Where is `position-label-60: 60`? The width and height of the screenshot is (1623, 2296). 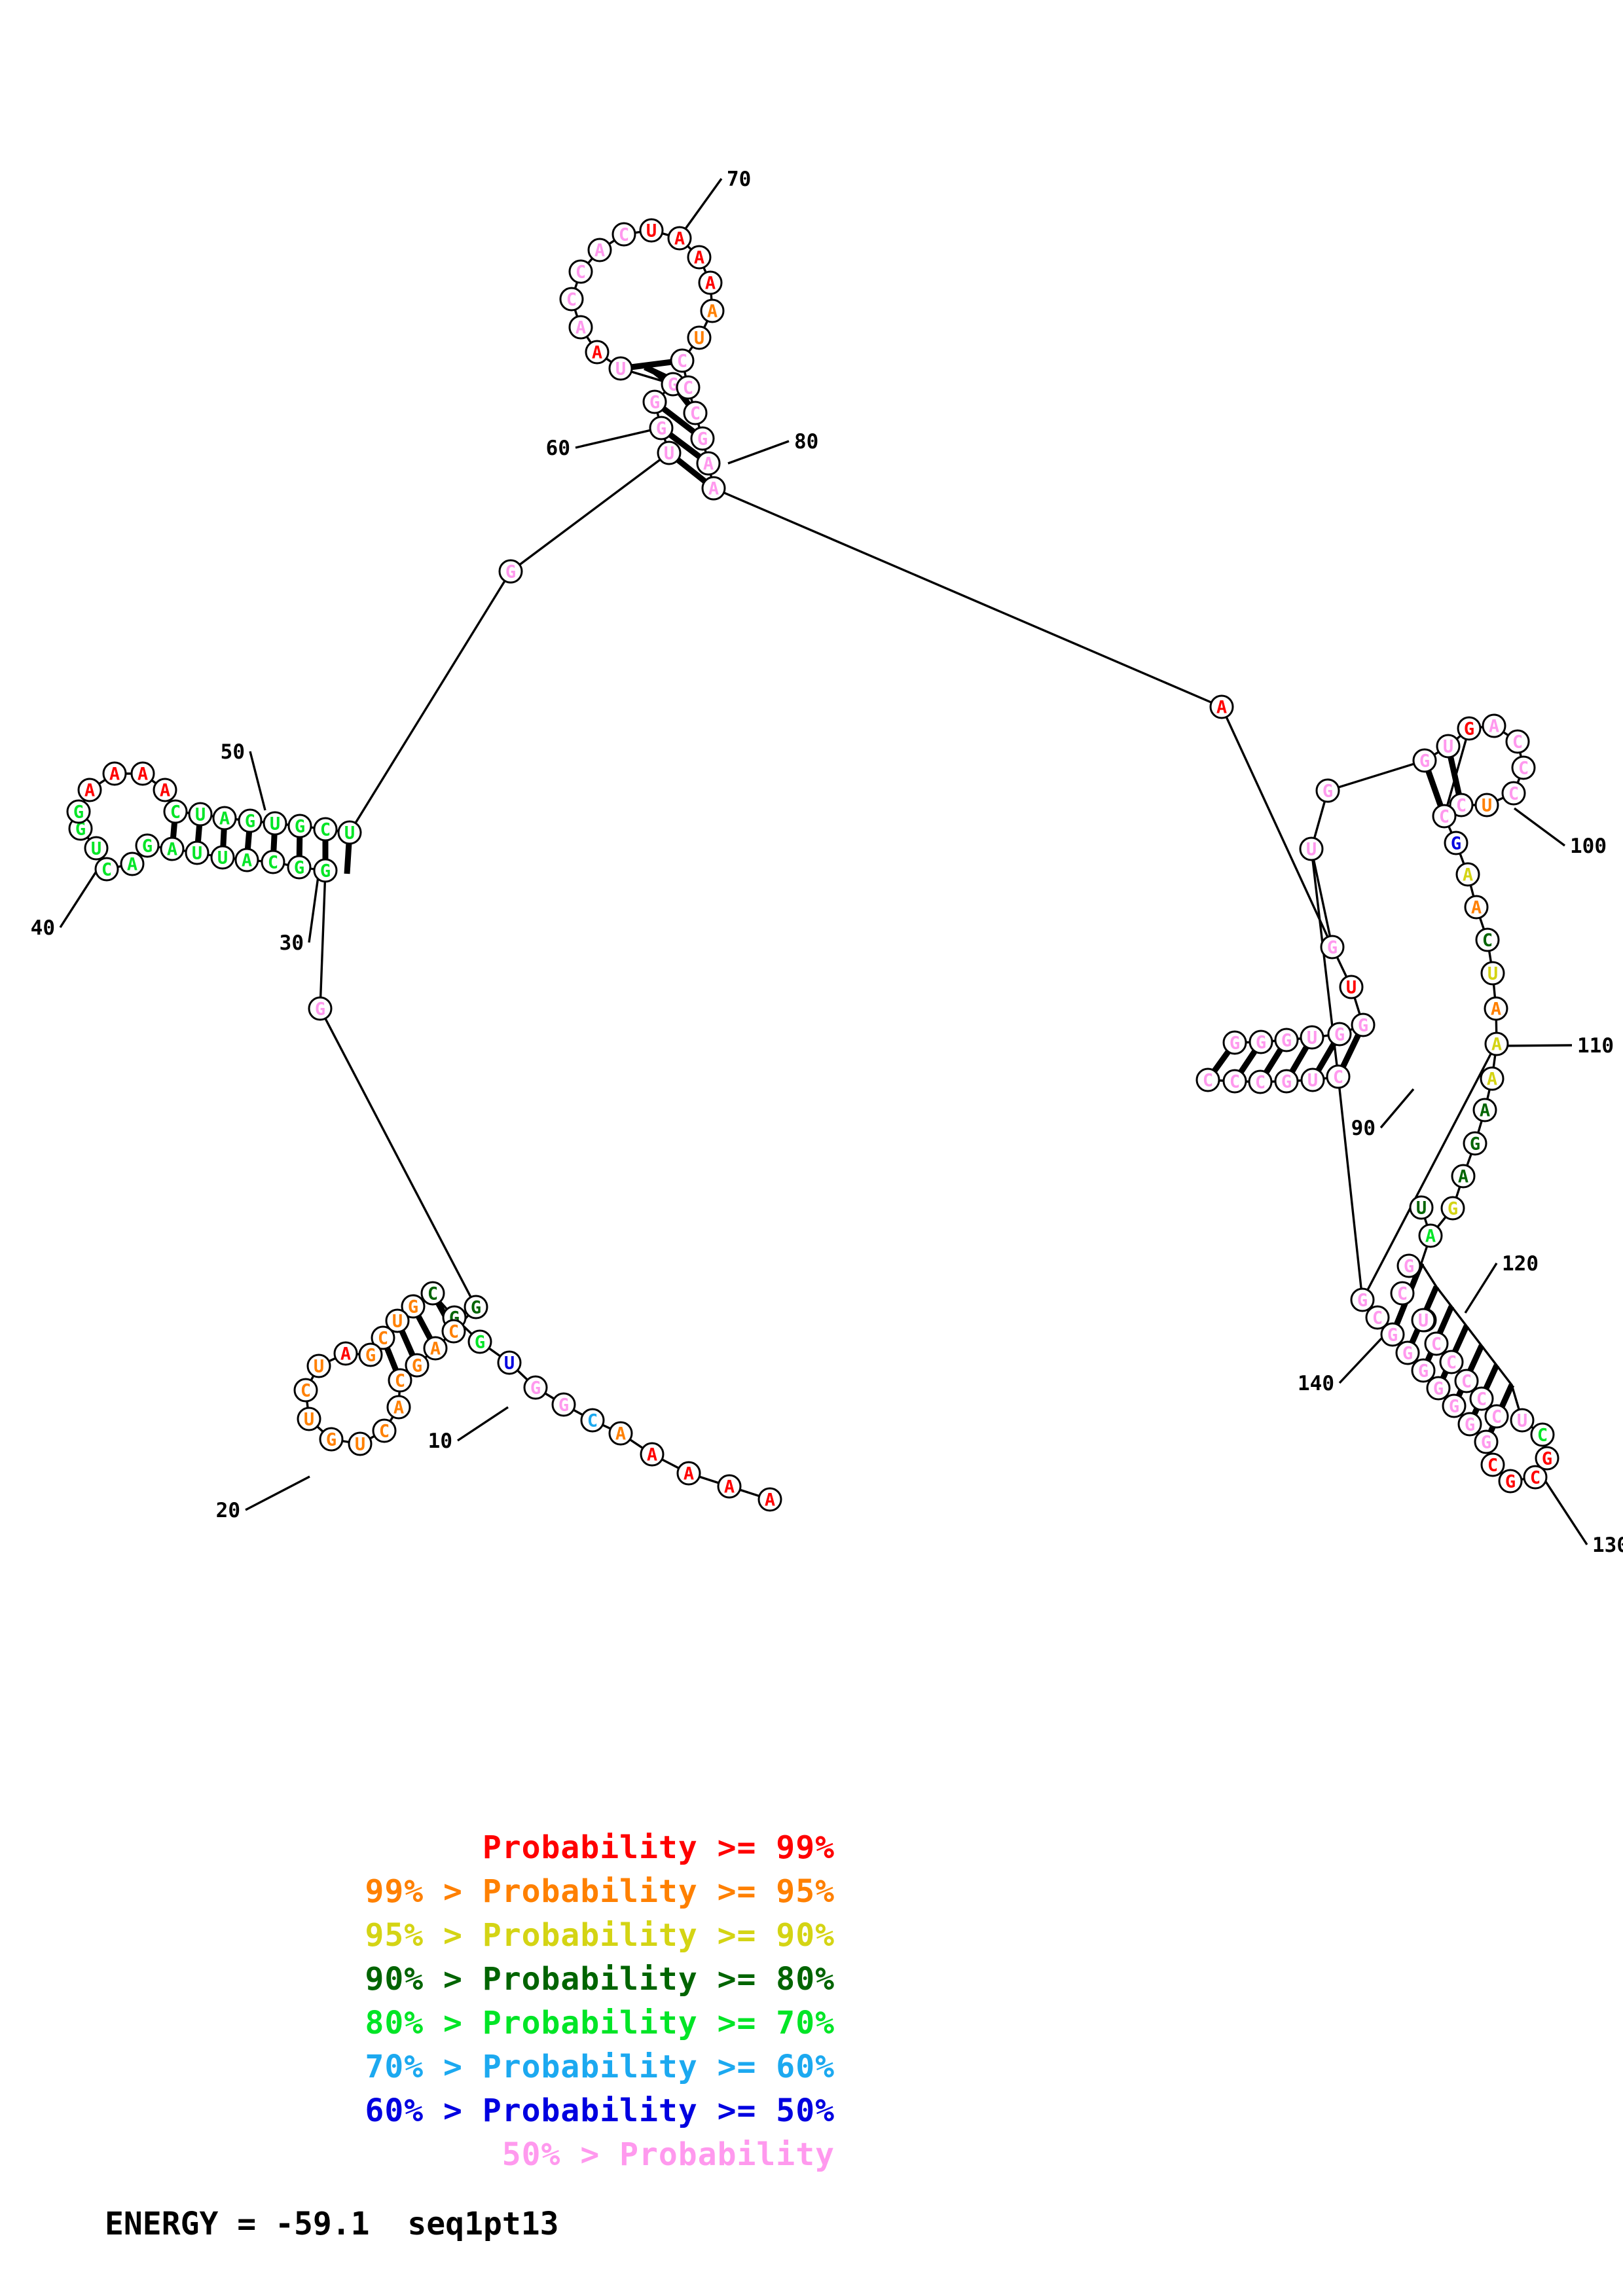 position-label-60: 60 is located at coordinates (558, 448).